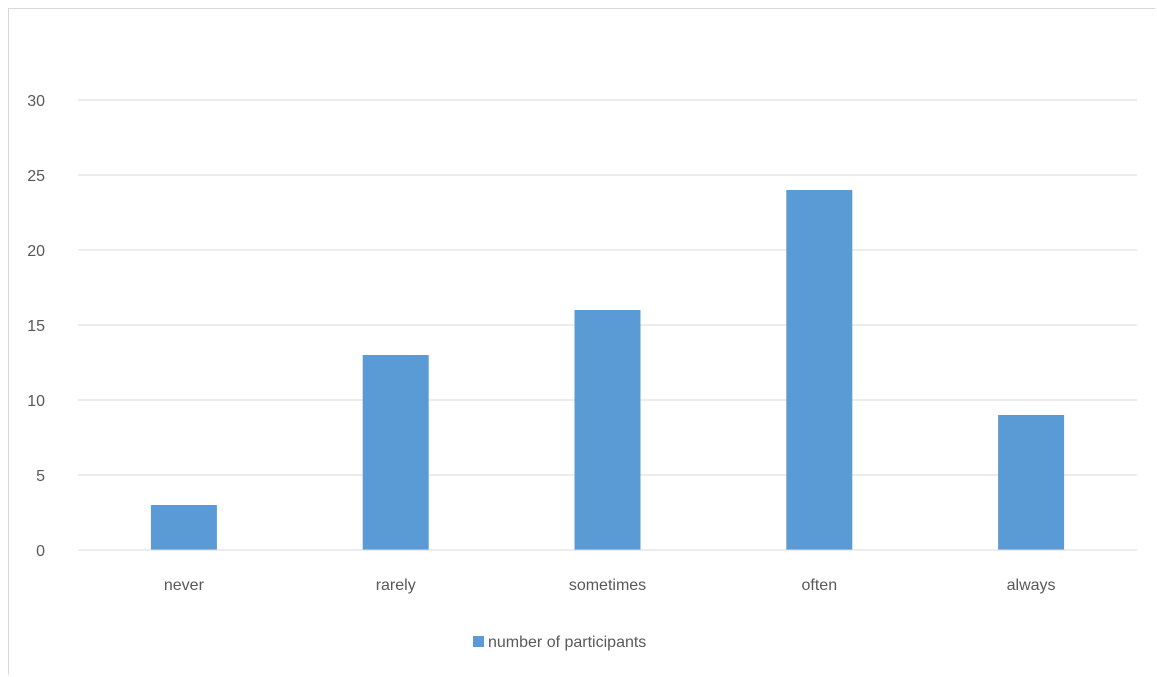 The image size is (1157, 677). Describe the element at coordinates (1031, 585) in the screenshot. I see `x-tick-label: always` at that location.